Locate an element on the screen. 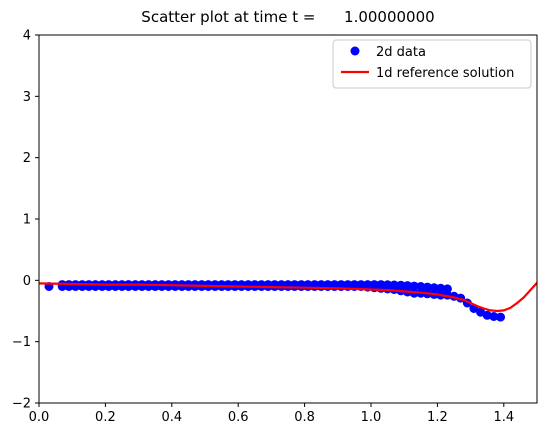 The width and height of the screenshot is (546, 435). y-axis: −2 −1 0 1 2 3 4 is located at coordinates (25, 220).